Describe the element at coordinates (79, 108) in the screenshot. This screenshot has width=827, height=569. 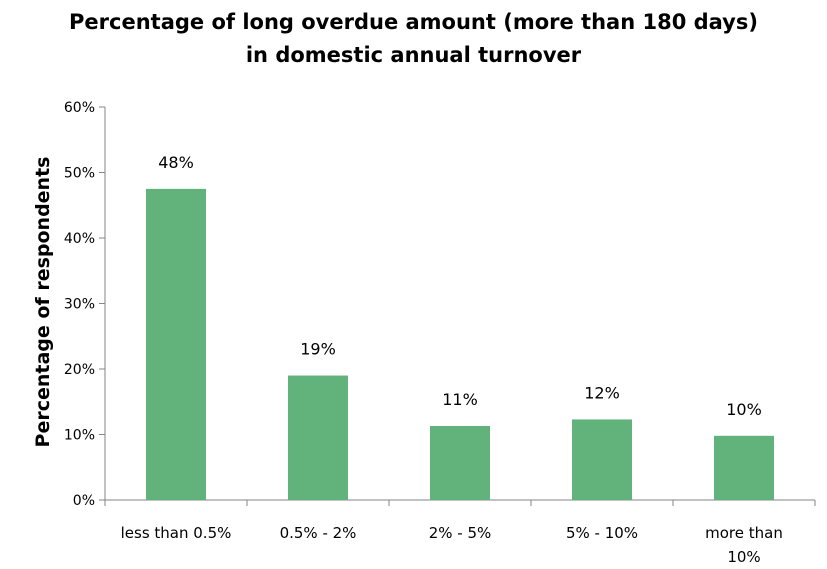
I see `y-tick-label: 60%` at that location.